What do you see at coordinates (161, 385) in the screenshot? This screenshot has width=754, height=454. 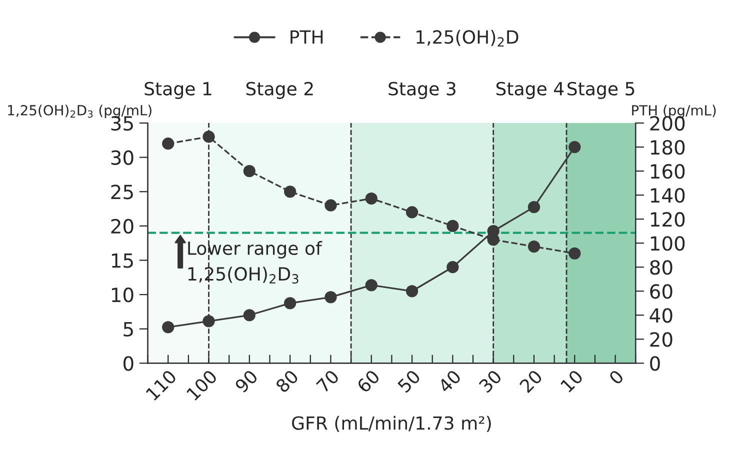 I see `x-tick-label: 110` at bounding box center [161, 385].